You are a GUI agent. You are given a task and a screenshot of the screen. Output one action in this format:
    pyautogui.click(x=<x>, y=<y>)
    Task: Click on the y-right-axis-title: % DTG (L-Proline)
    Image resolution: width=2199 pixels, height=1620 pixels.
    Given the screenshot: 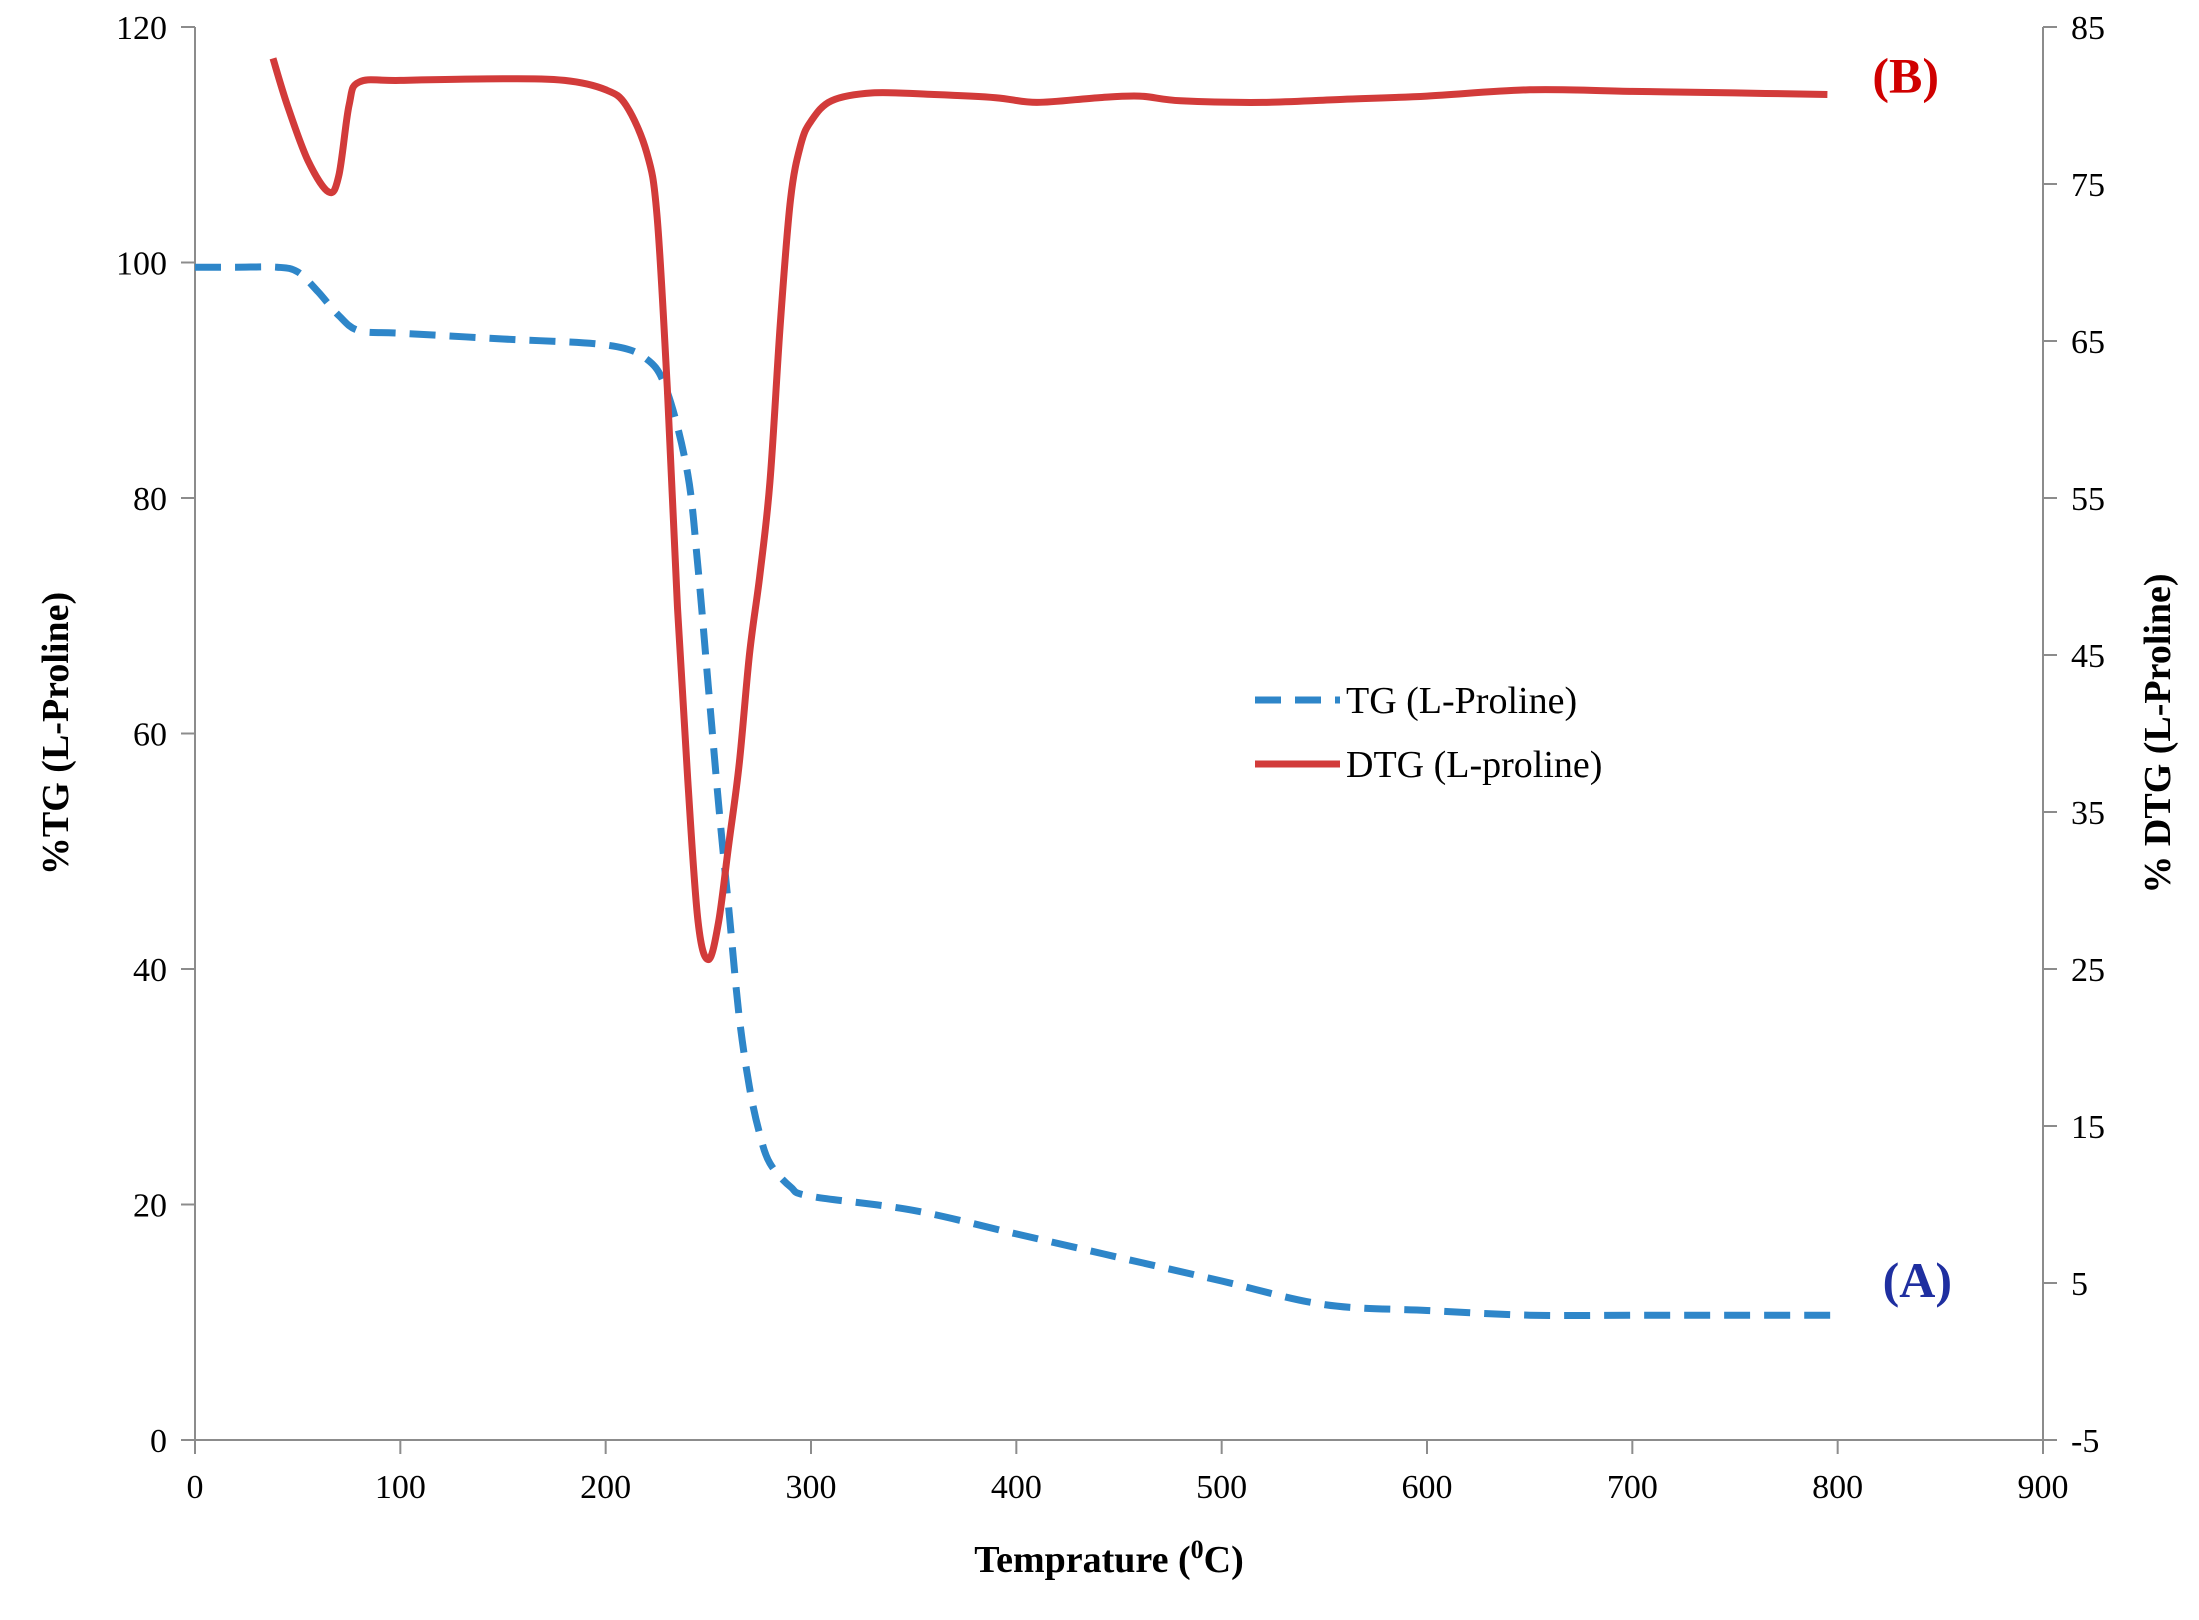 What is the action you would take?
    pyautogui.click(x=2158, y=733)
    